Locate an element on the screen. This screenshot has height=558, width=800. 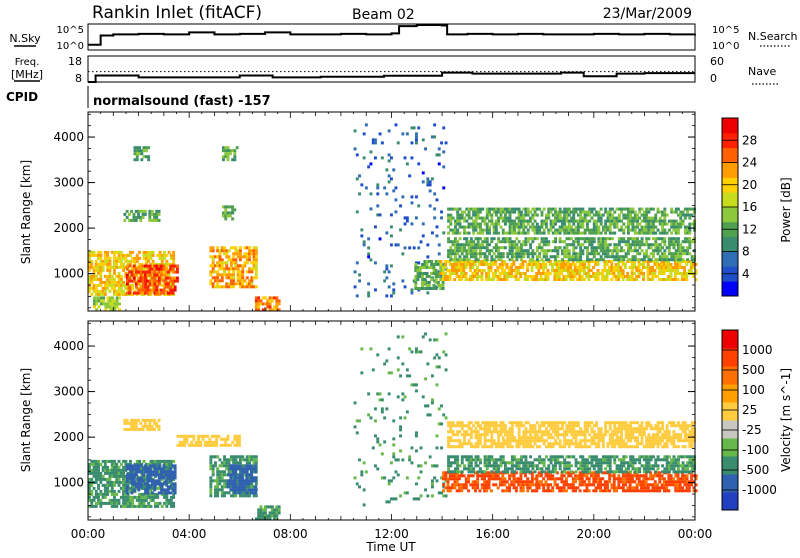
nave-label: Nave is located at coordinates (762, 71).